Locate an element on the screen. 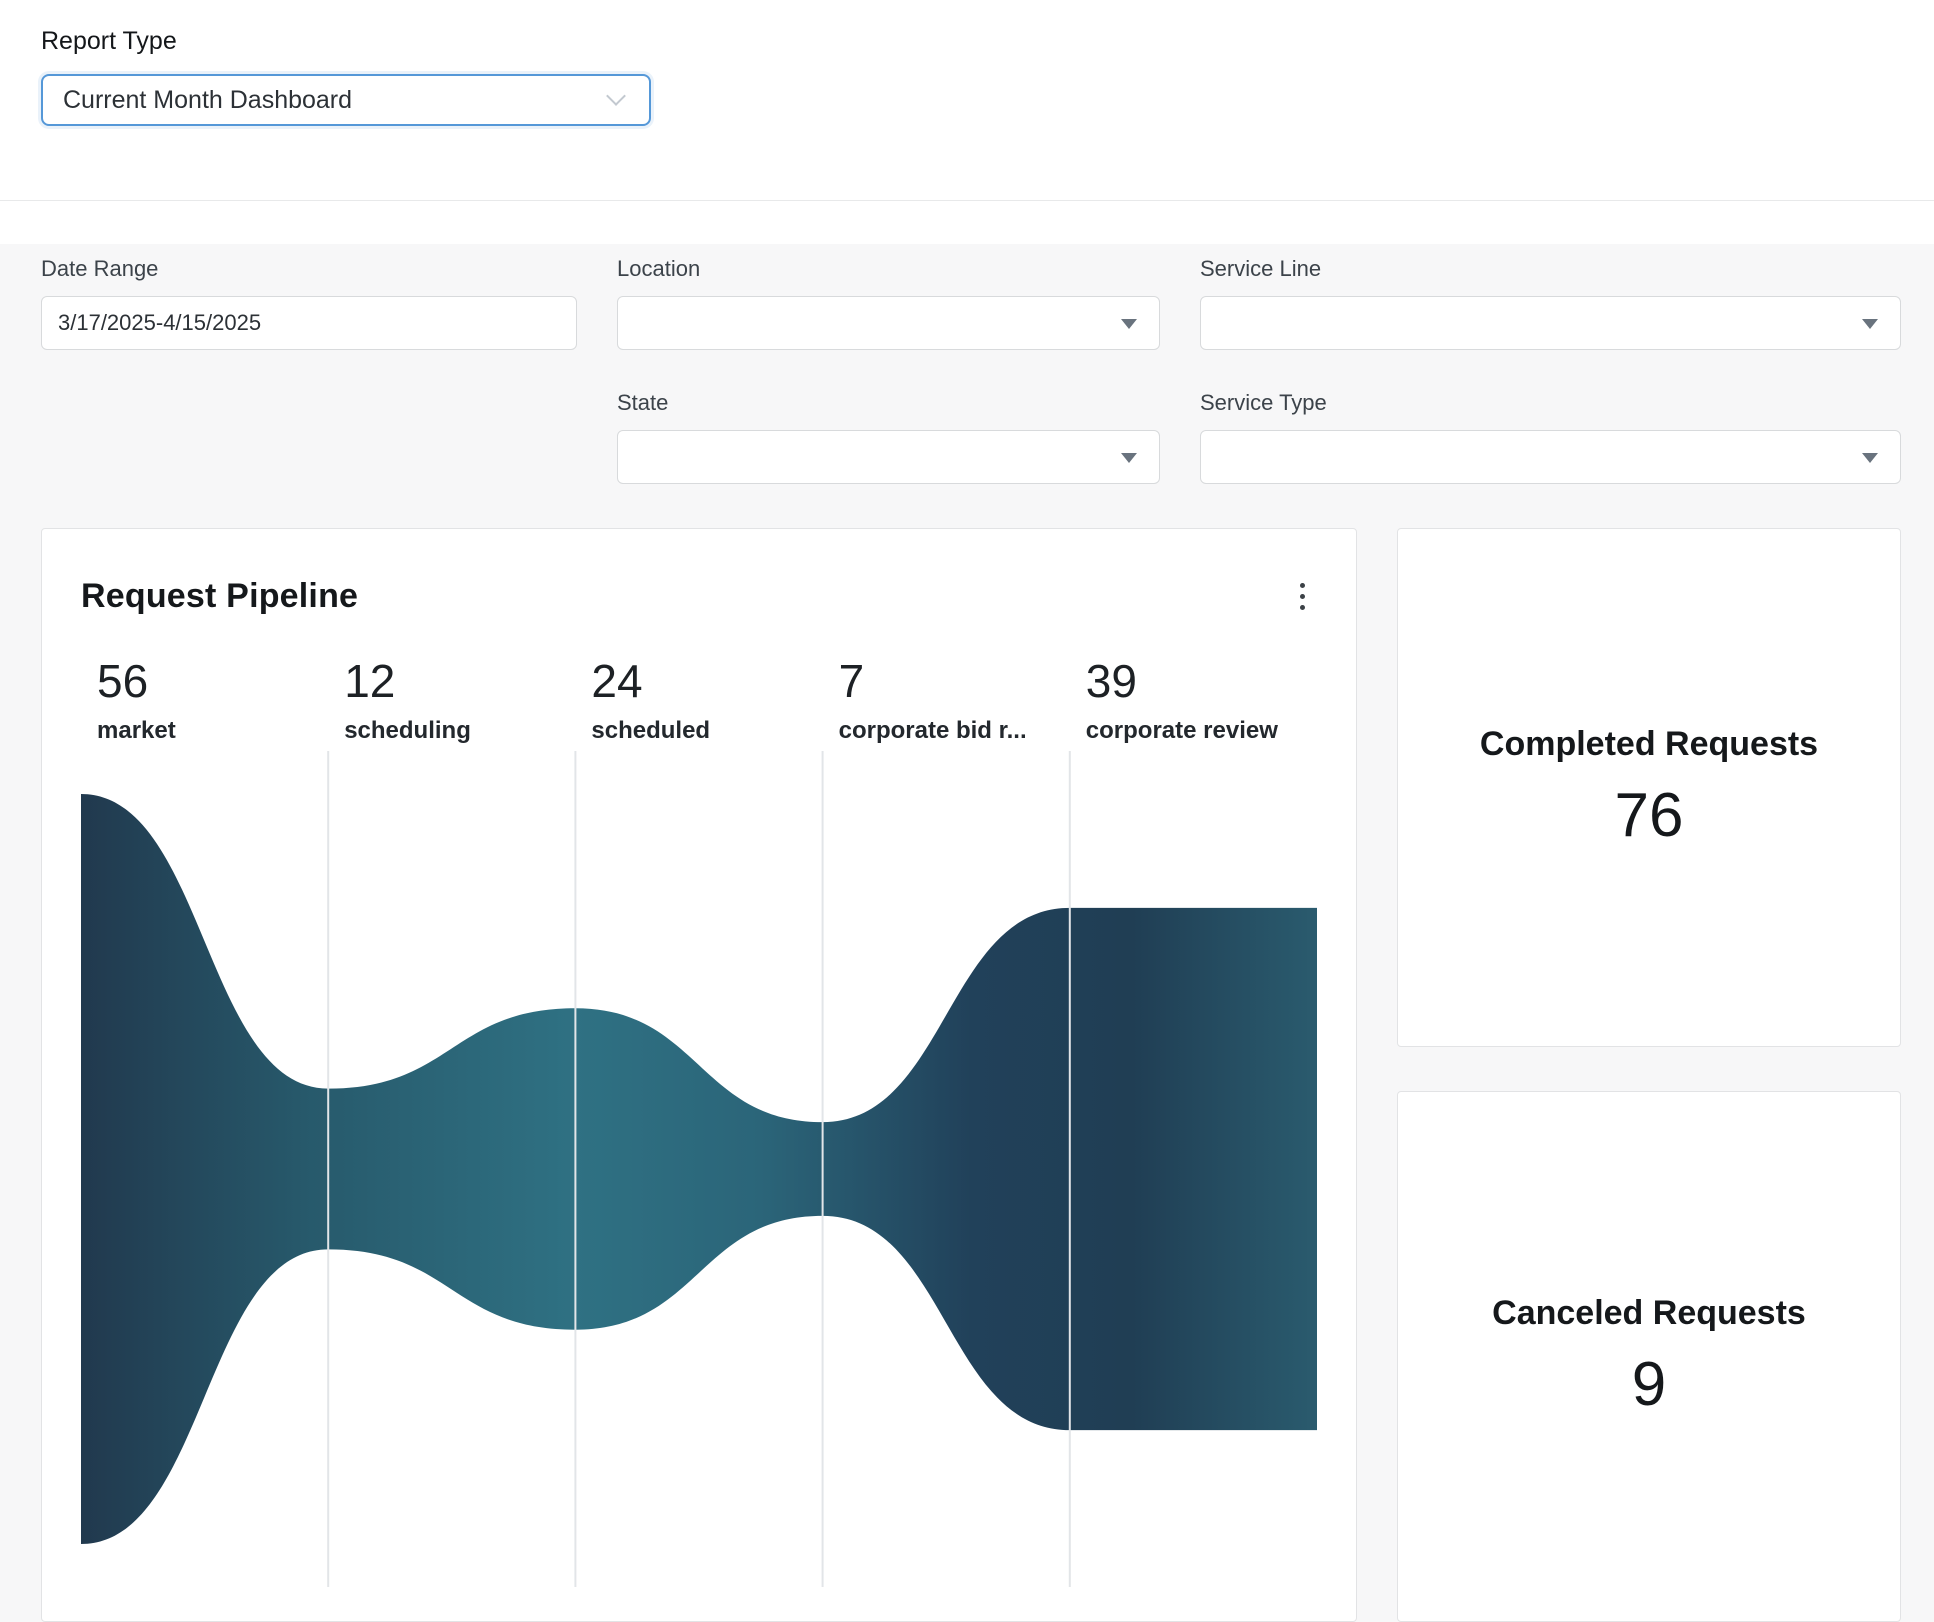 The width and height of the screenshot is (1934, 1622). canceled-requests-card: Canceled Requests 9 is located at coordinates (1649, 1356).